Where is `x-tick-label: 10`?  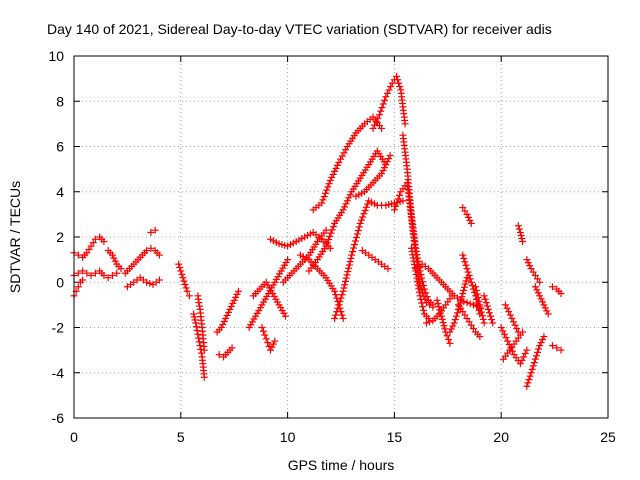
x-tick-label: 10 is located at coordinates (288, 437).